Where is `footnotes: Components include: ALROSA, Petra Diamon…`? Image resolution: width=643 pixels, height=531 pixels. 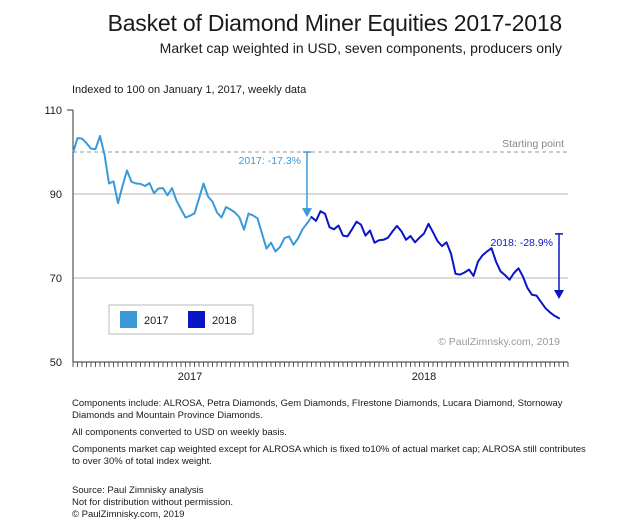
footnotes: Components include: ALROSA, Petra Diamon… is located at coordinates (332, 435).